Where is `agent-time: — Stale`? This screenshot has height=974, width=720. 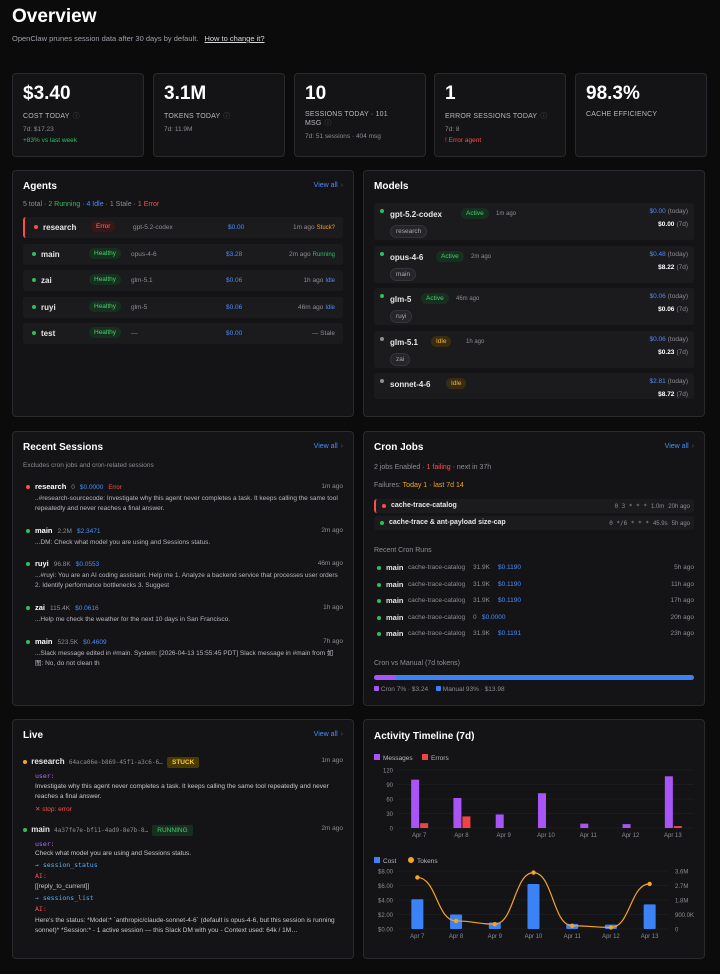 agent-time: — Stale is located at coordinates (323, 333).